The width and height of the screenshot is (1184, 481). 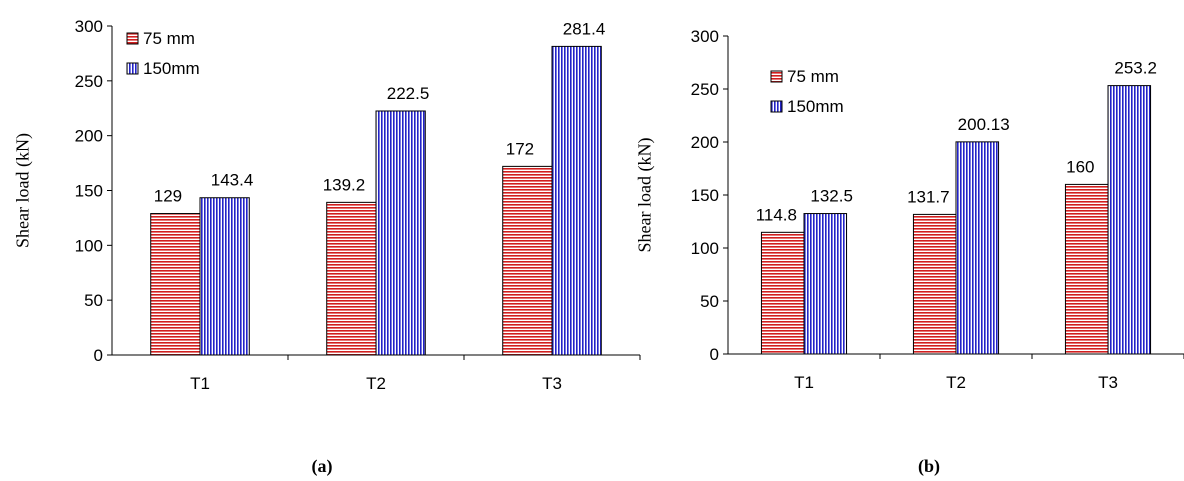 What do you see at coordinates (408, 93) in the screenshot?
I see `data-label: 222.5` at bounding box center [408, 93].